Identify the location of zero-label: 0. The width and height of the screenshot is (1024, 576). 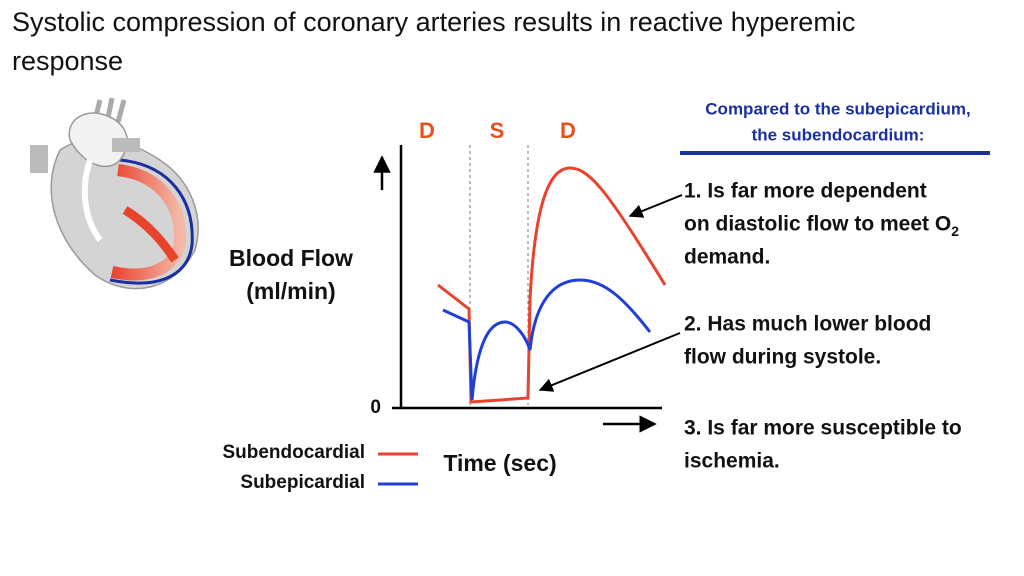
(375, 407).